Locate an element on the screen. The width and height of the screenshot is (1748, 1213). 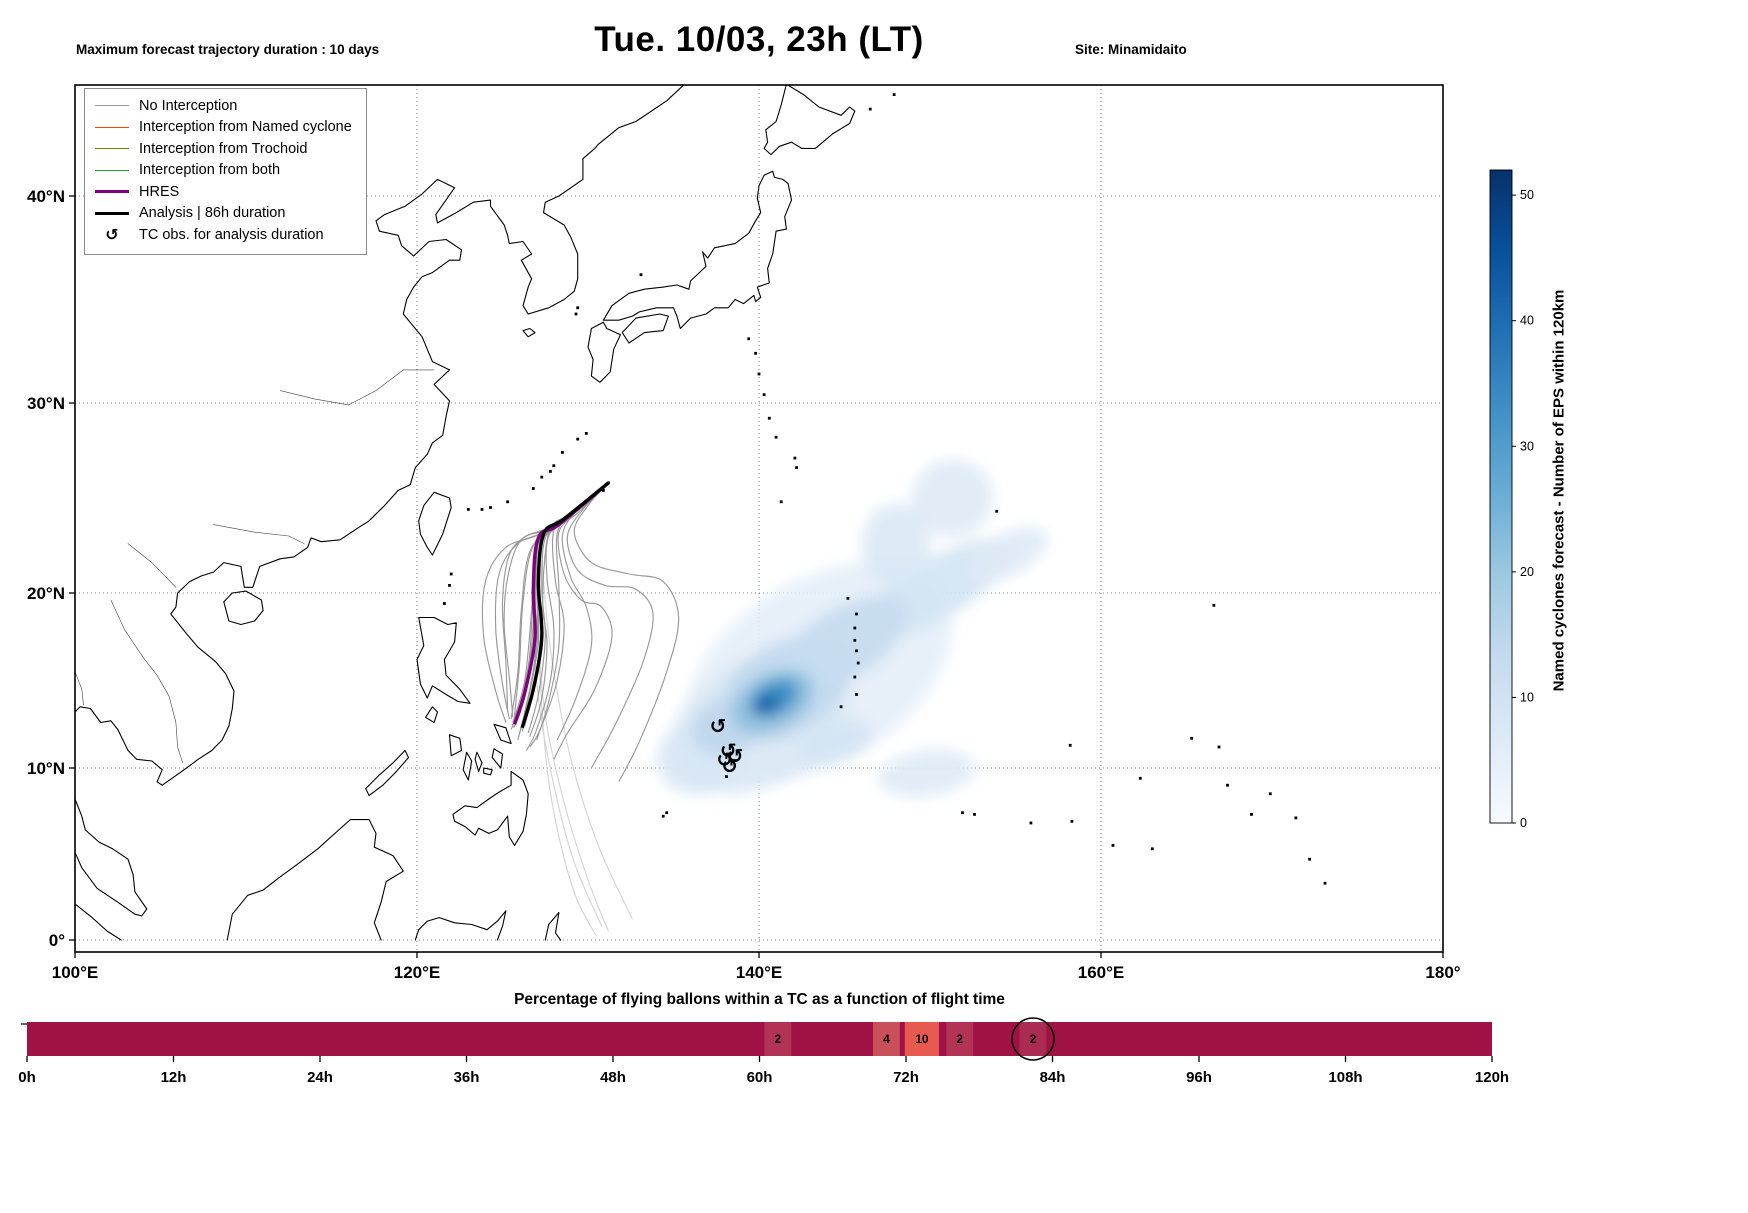
svg-text: 20°N is located at coordinates (46, 593).